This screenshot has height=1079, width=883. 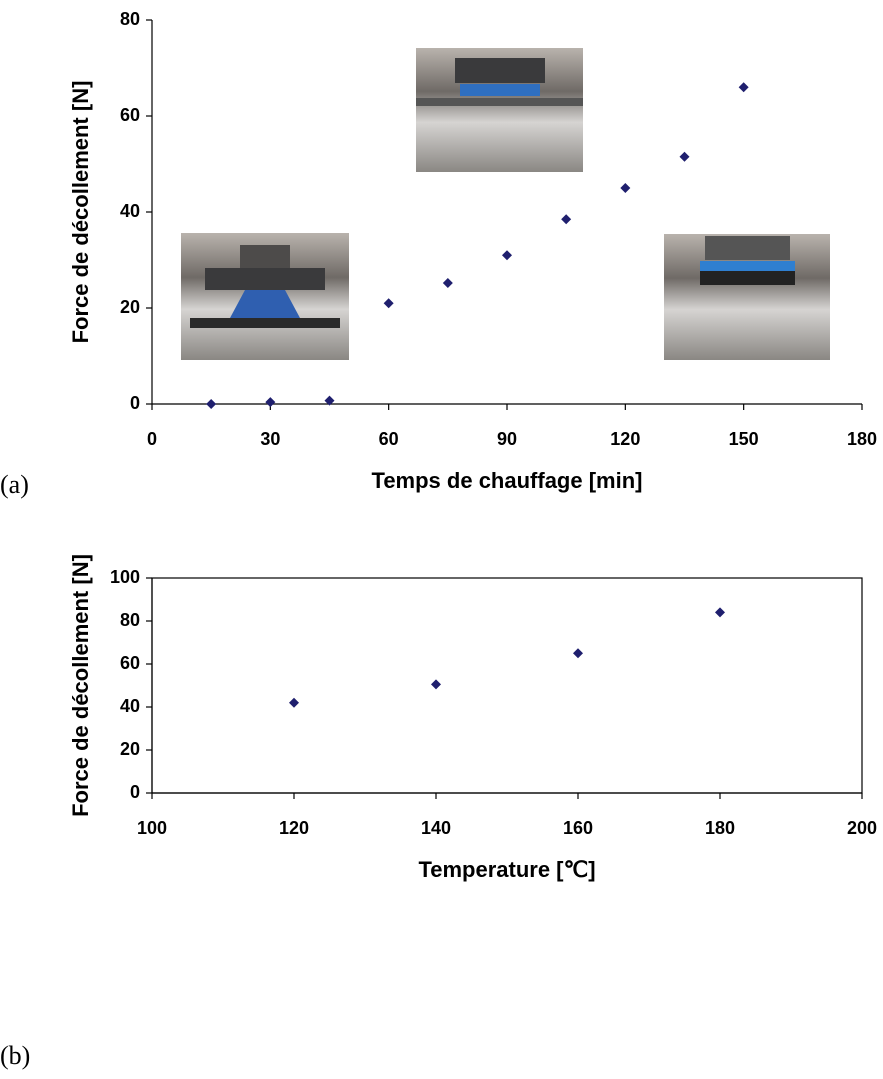 I want to click on x-tick-label: 200, so click(x=862, y=828).